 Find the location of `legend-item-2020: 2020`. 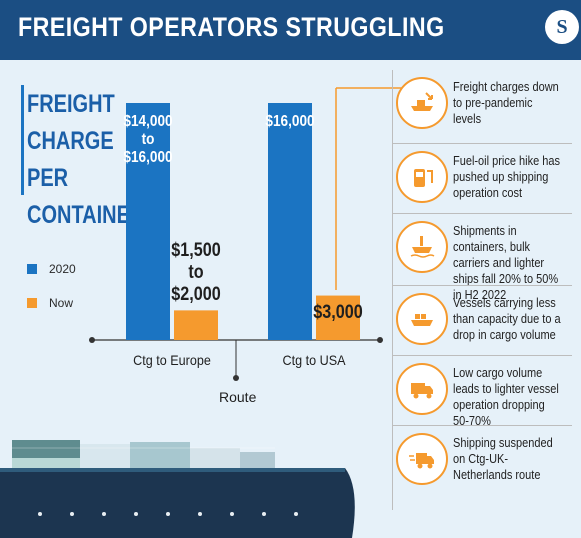

legend-item-2020: 2020 is located at coordinates (51, 269).